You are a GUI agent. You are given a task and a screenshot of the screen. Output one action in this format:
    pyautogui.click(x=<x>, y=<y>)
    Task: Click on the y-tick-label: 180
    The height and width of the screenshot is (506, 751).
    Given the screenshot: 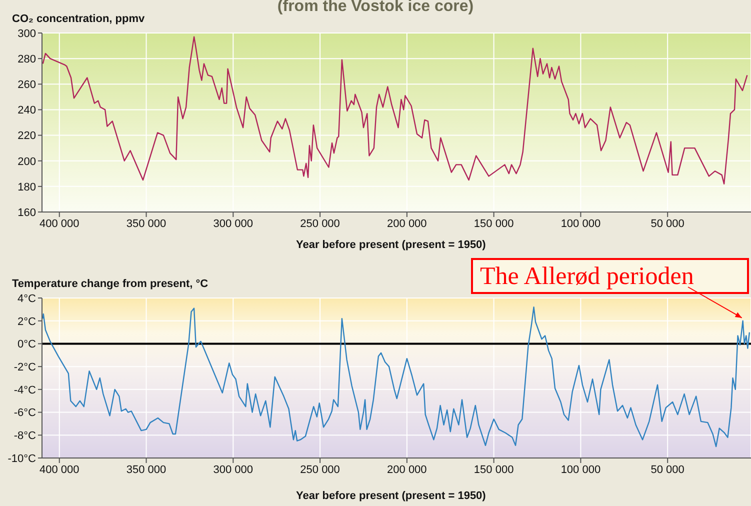 What is the action you would take?
    pyautogui.click(x=27, y=187)
    